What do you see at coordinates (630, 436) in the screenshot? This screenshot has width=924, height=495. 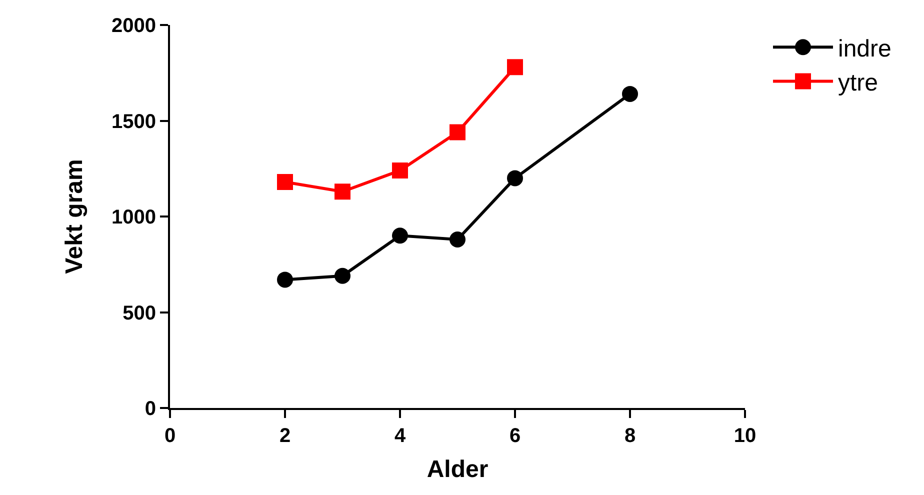 I see `x-tick-label: 8` at bounding box center [630, 436].